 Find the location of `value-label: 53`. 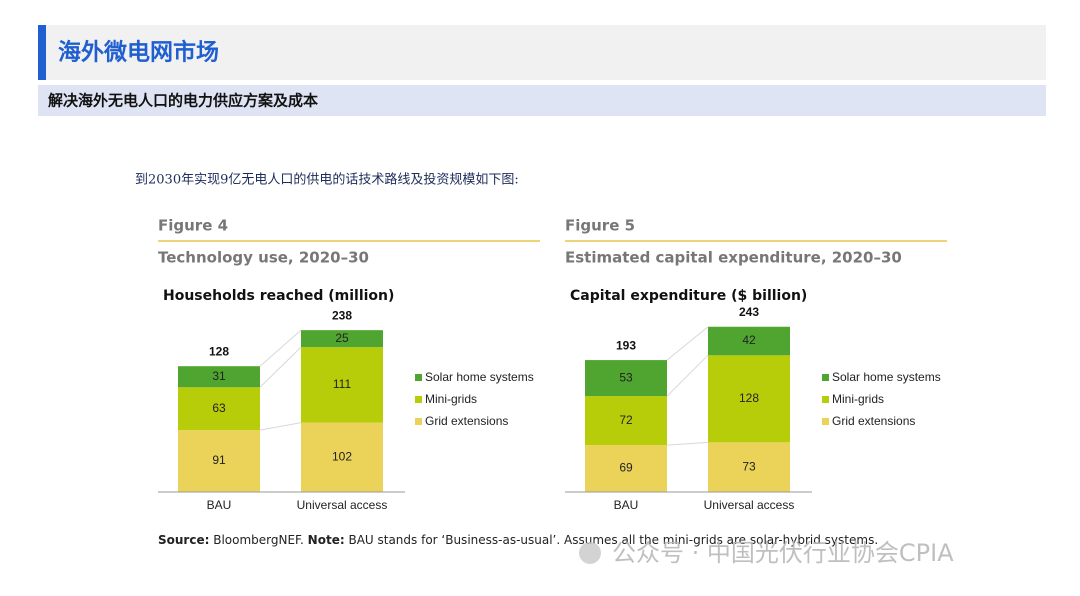

value-label: 53 is located at coordinates (626, 377).